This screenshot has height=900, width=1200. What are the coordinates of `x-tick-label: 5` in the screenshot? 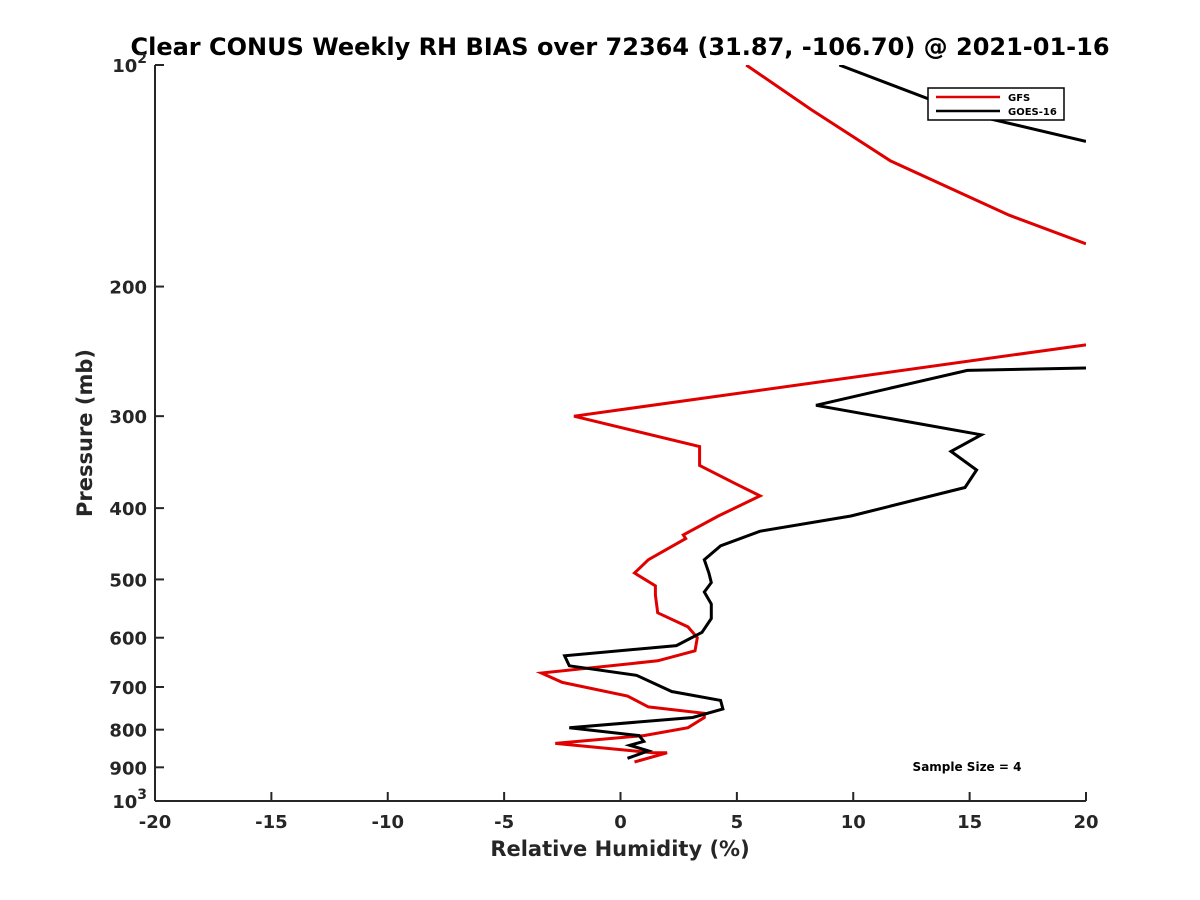 It's located at (737, 822).